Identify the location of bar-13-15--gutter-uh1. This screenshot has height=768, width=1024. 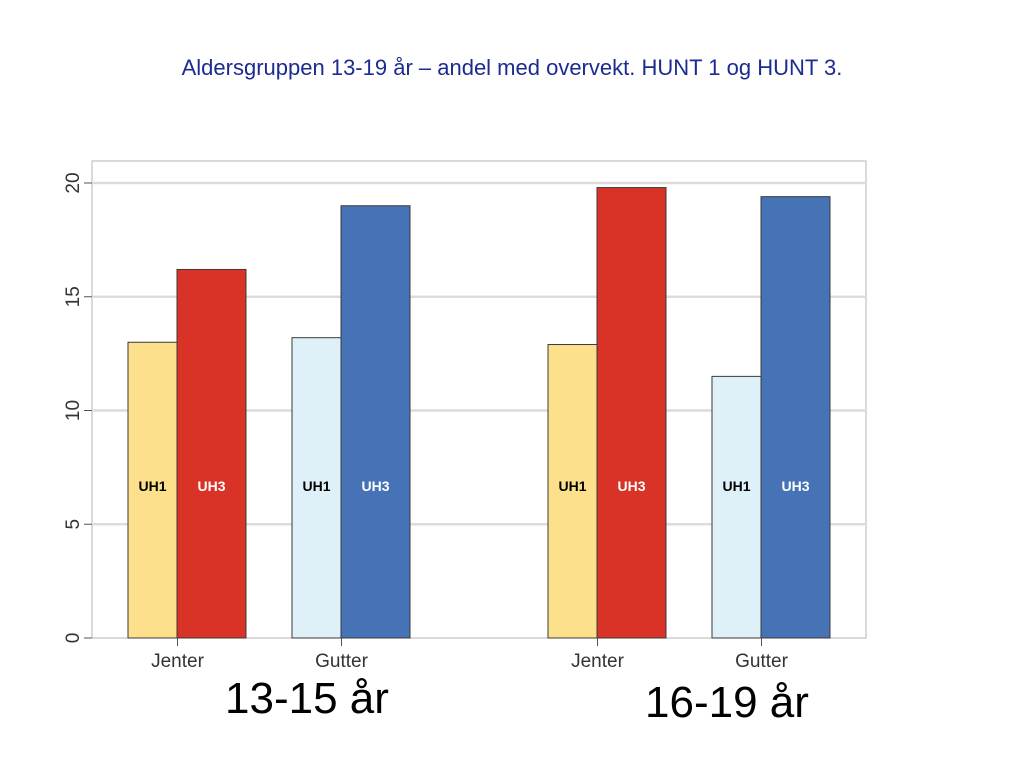
(316, 488).